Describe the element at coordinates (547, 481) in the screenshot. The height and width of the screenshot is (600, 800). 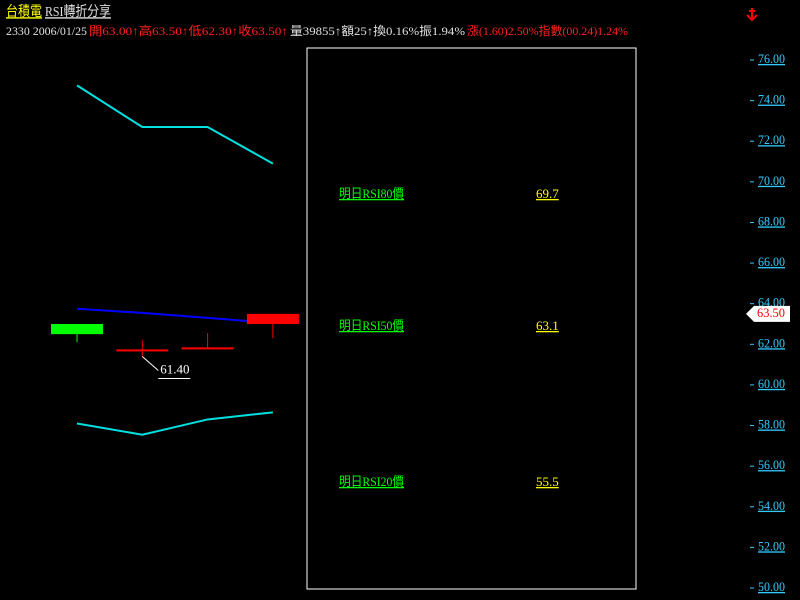
I see `popup-value: 55.5` at that location.